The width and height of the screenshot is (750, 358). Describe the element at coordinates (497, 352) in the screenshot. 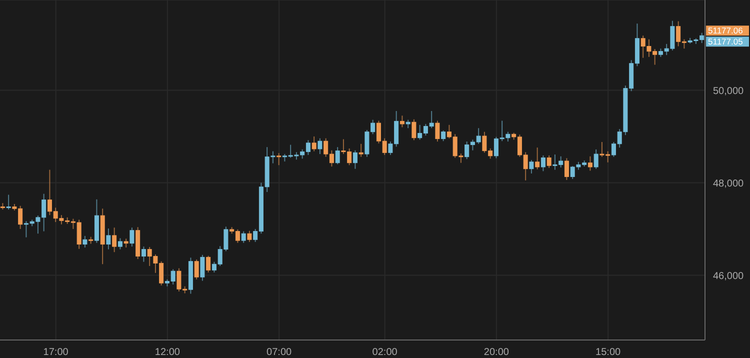

I see `x-tick-label: 20:00` at that location.